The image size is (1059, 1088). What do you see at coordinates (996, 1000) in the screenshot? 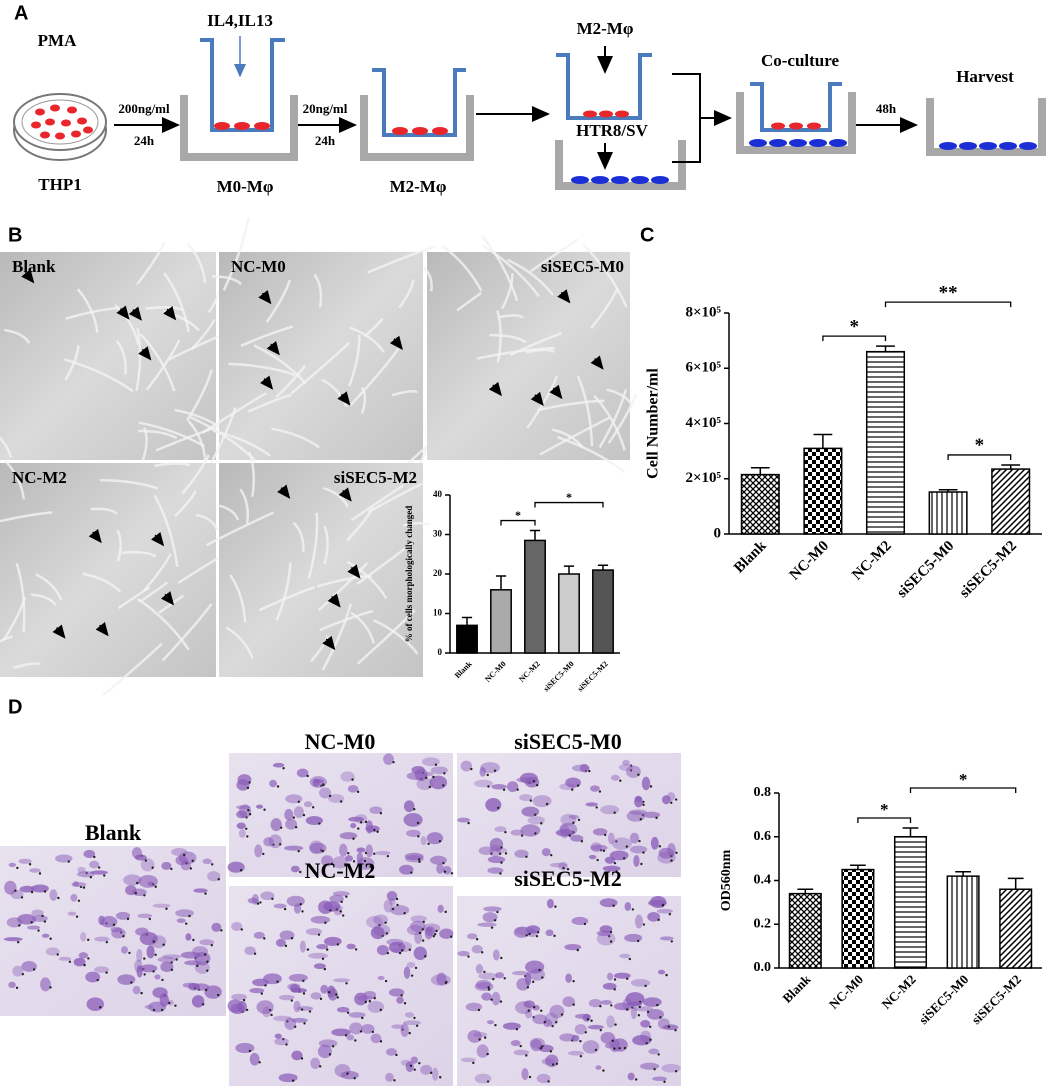
I see `x-tick-label: siSEC5-M2` at bounding box center [996, 1000].